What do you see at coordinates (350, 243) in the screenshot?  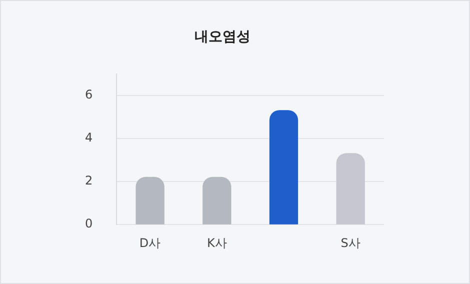 I see `x-tick-label: S사` at bounding box center [350, 243].